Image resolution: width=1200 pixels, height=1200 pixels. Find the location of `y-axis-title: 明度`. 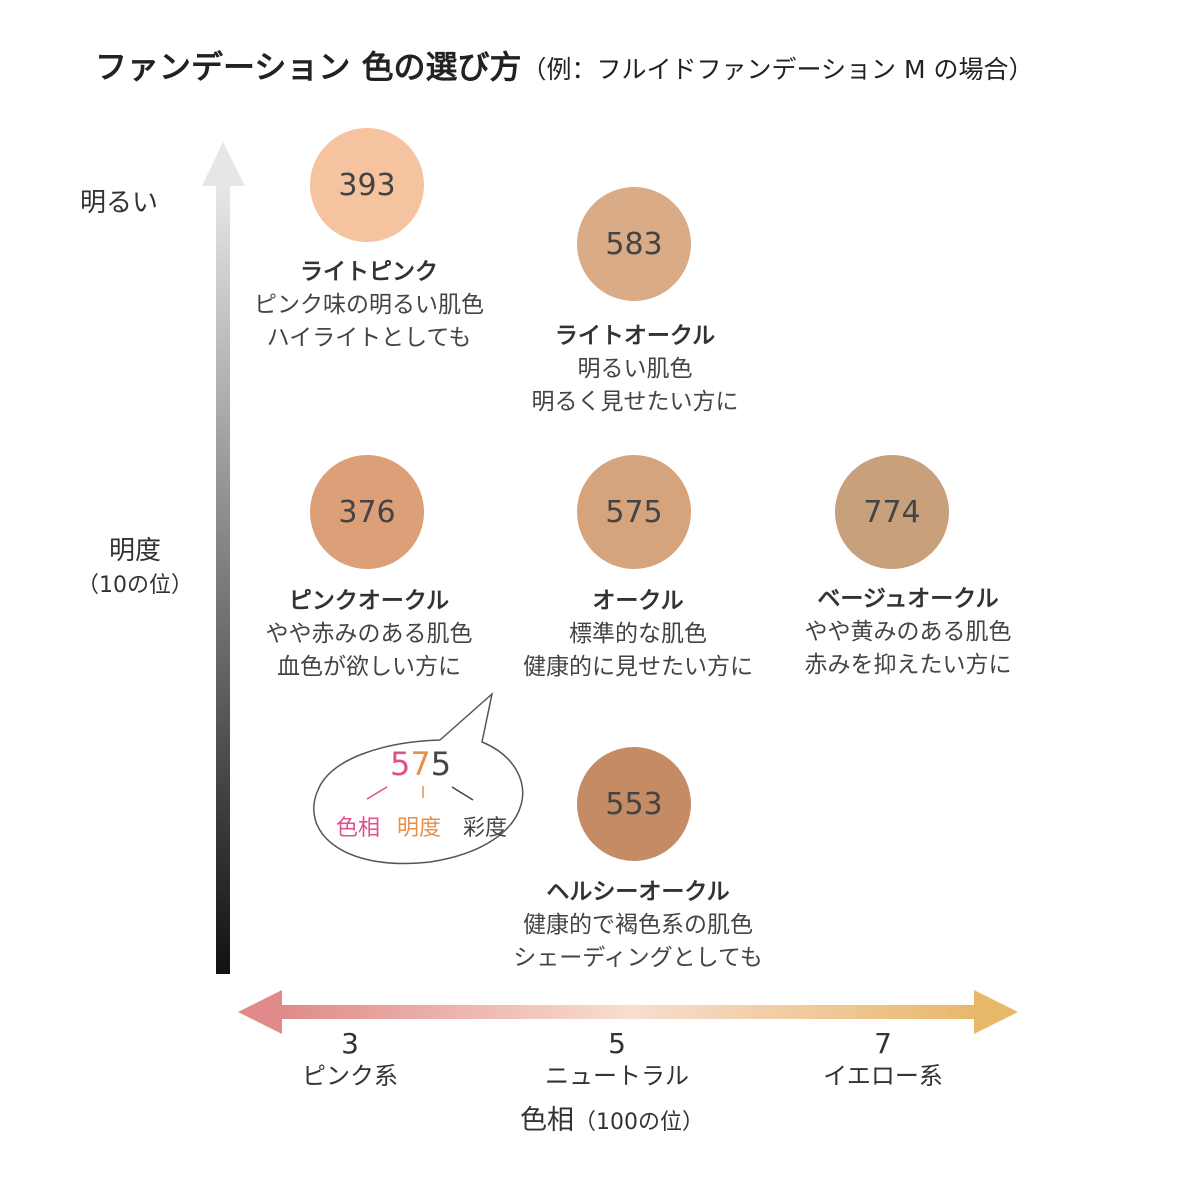

y-axis-title: 明度 is located at coordinates (134, 551).